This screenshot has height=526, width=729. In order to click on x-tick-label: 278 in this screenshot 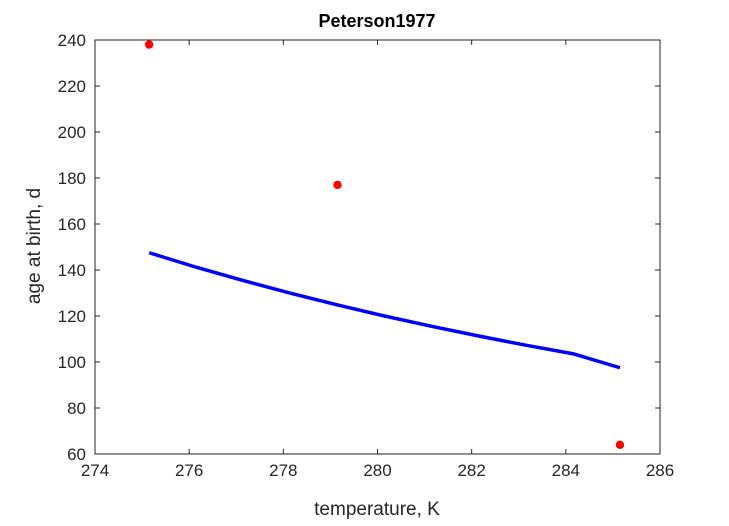, I will do `click(283, 470)`.